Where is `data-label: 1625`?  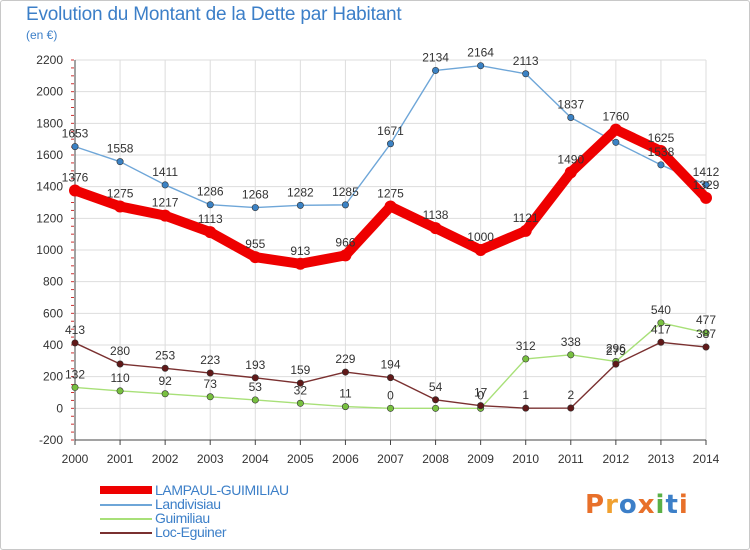
data-label: 1625 is located at coordinates (661, 138).